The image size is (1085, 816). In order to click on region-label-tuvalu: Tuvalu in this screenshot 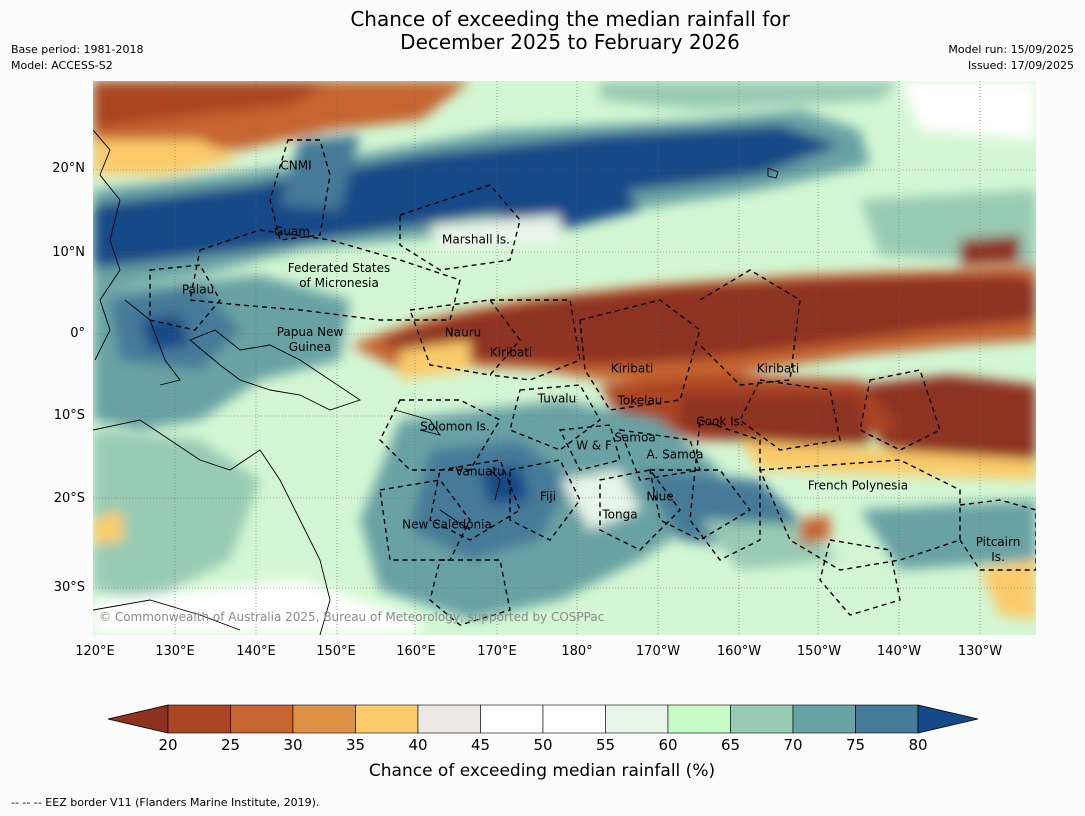, I will do `click(557, 398)`.